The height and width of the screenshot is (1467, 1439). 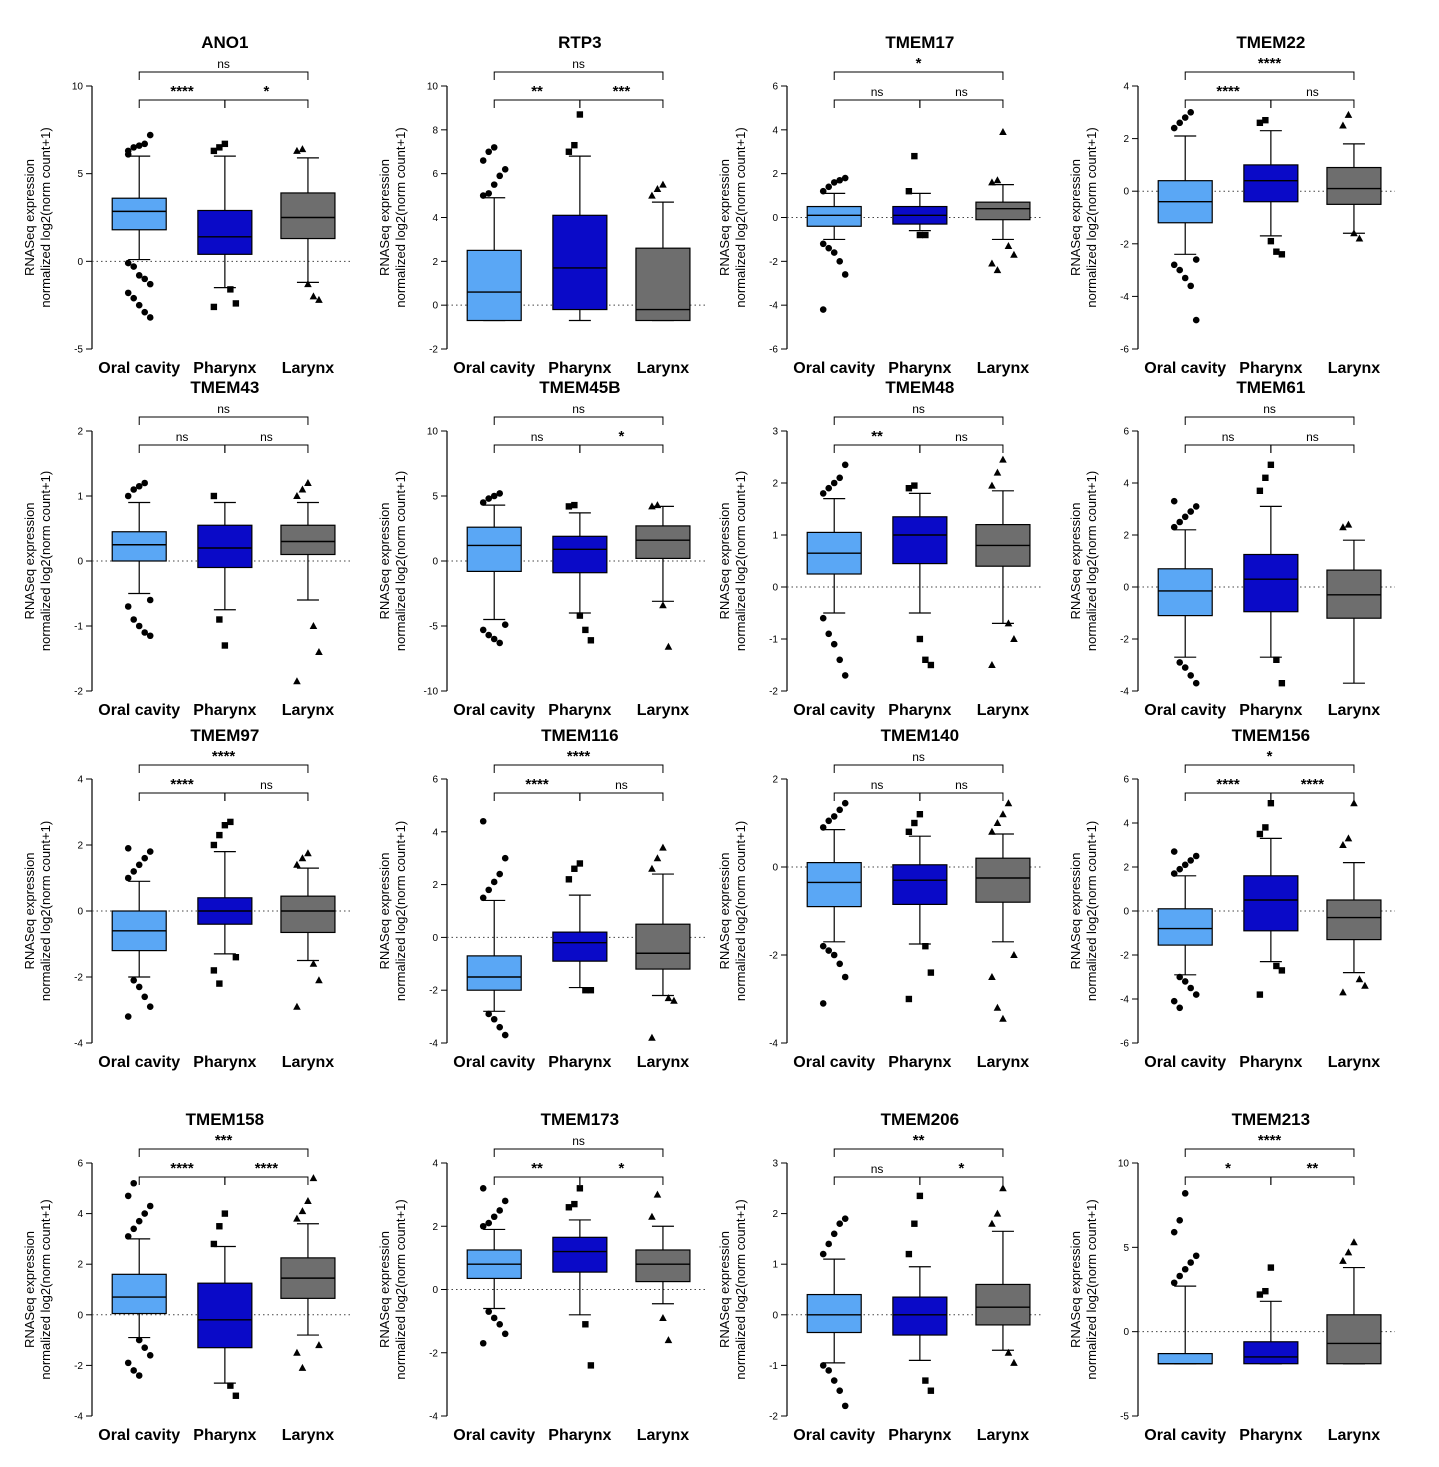 What do you see at coordinates (537, 91) in the screenshot?
I see `panel-rtp3-sig-label: **` at bounding box center [537, 91].